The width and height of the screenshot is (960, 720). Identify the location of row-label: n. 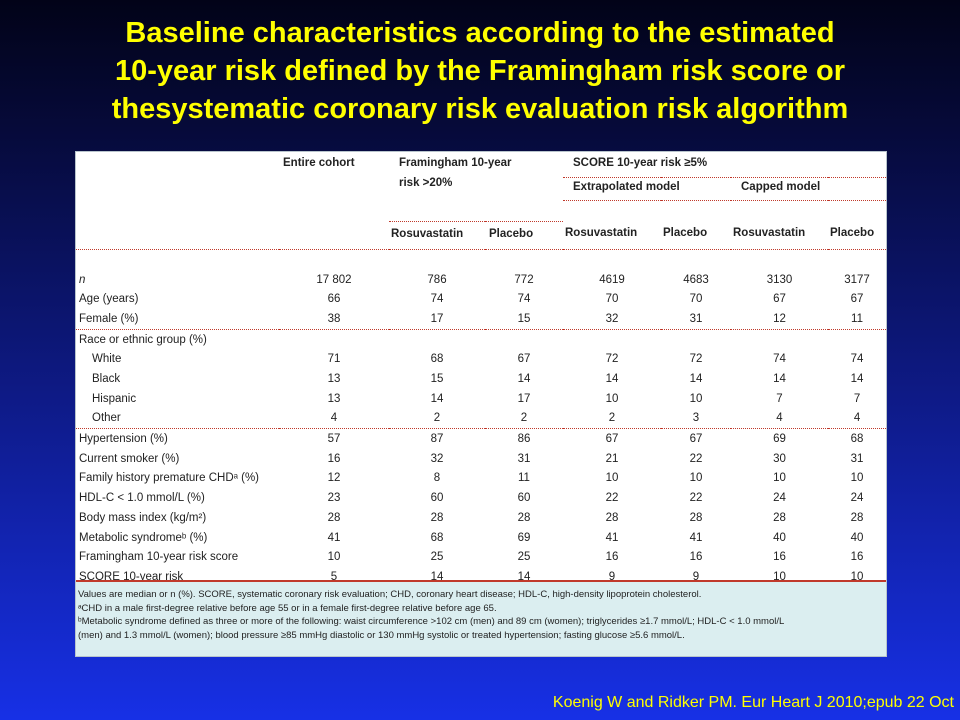
(82, 279).